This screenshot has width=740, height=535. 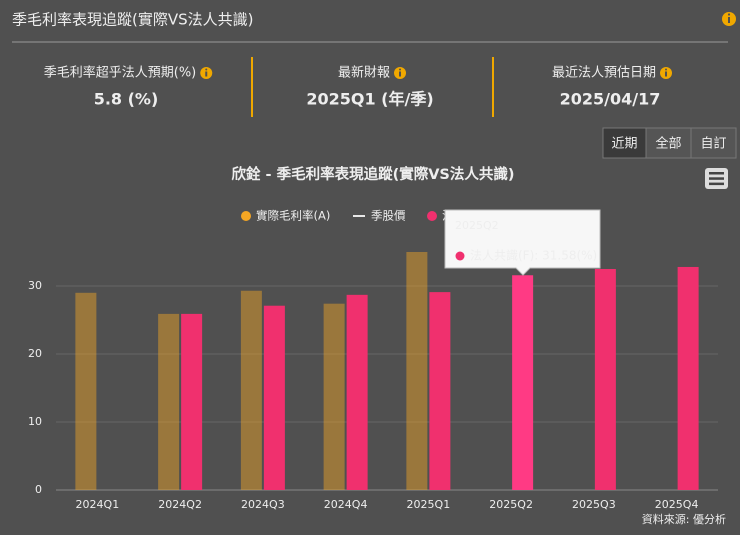 I want to click on button-label: 自訂, so click(x=713, y=144).